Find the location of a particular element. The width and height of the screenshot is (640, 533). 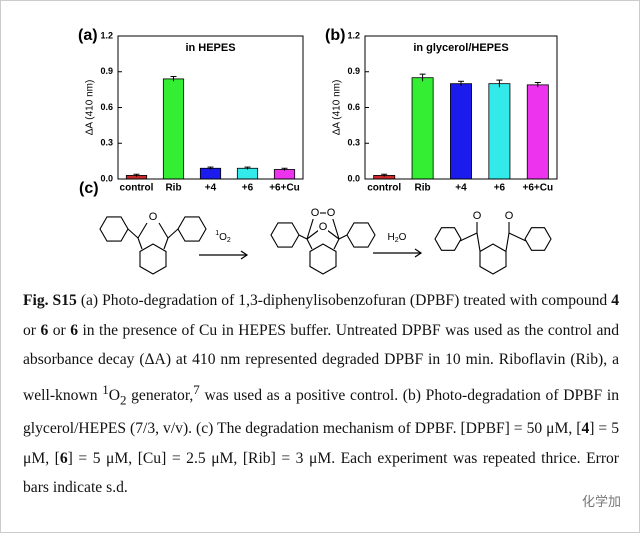

superscript: 1 is located at coordinates (105, 389).